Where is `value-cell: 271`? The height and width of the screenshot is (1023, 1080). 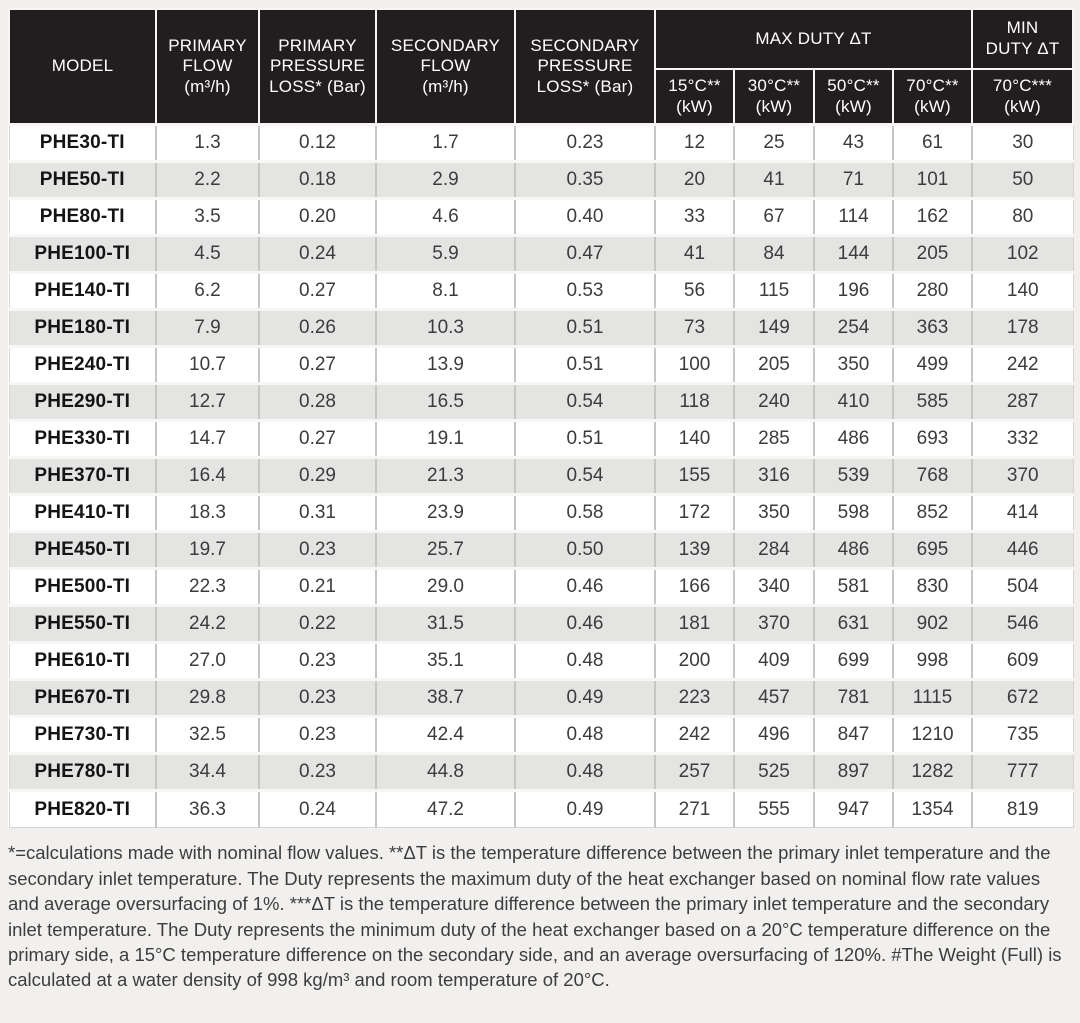
value-cell: 271 is located at coordinates (694, 808).